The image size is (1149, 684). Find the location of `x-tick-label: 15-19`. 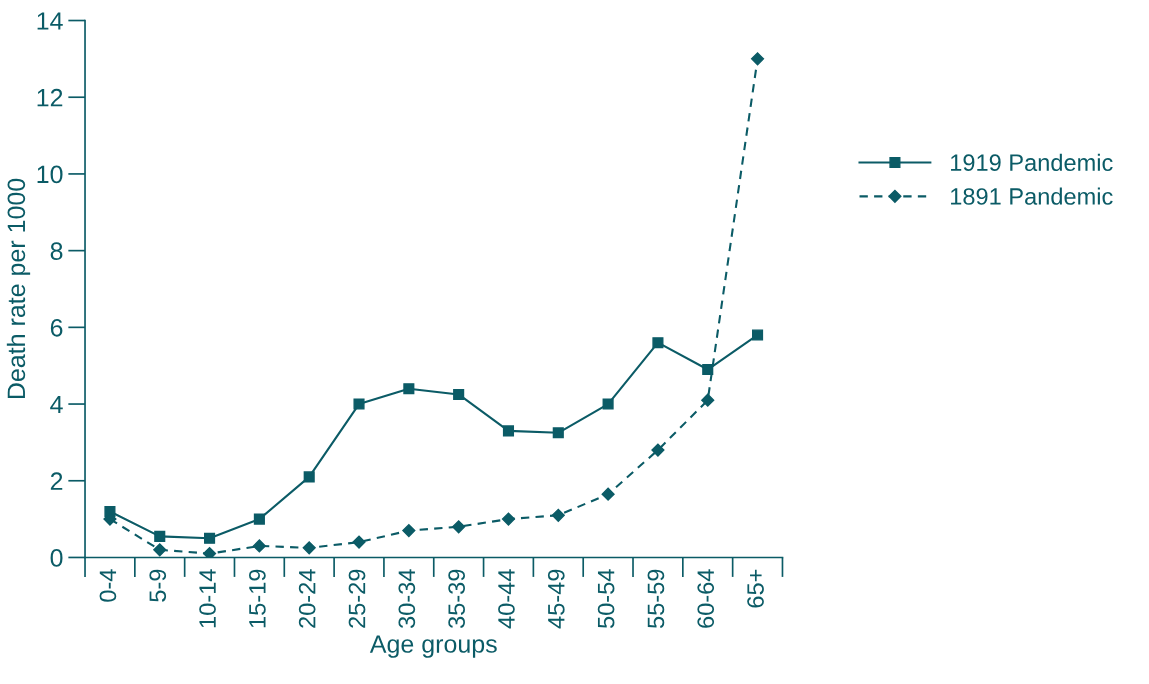

x-tick-label: 15-19 is located at coordinates (257, 598).